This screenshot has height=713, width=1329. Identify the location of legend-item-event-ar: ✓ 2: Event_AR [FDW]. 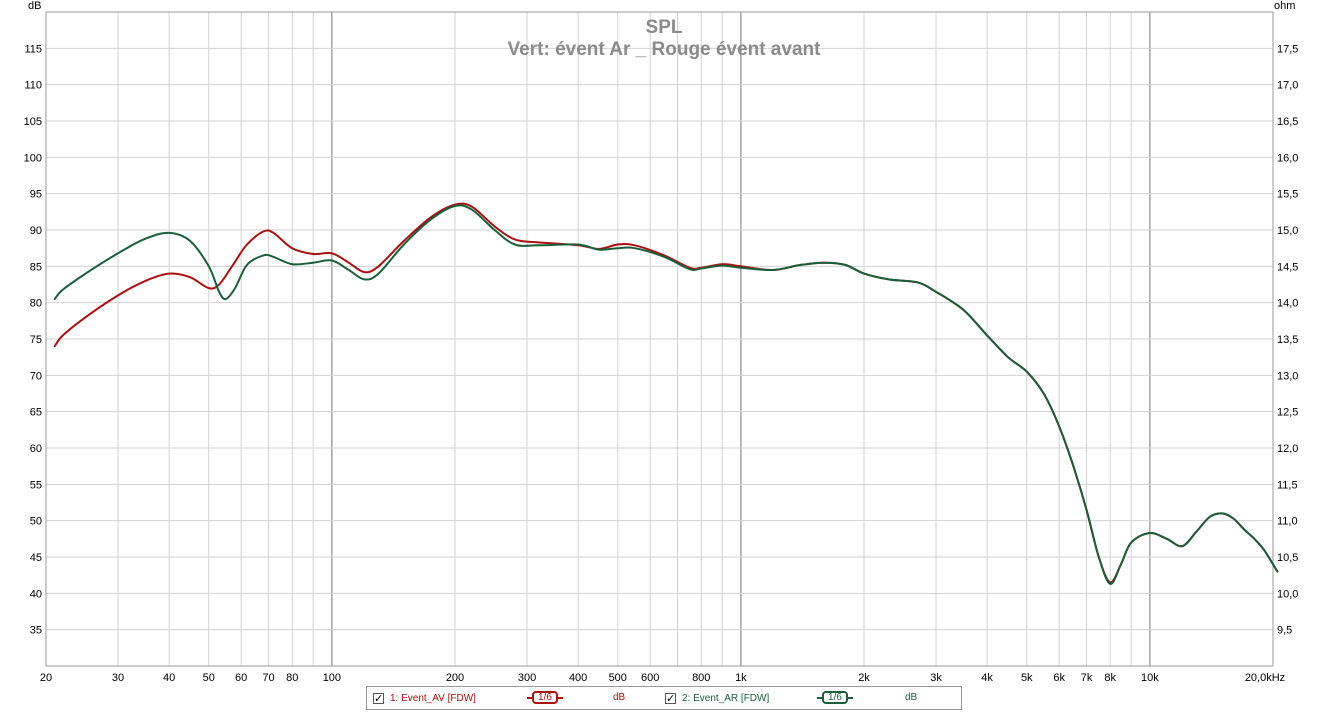
(717, 698).